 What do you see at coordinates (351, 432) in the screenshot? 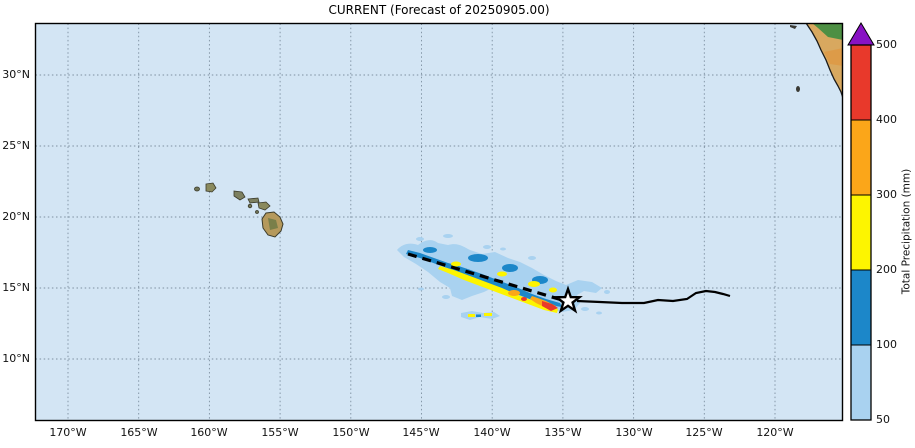
I see `x-tick-label: 150°W` at bounding box center [351, 432].